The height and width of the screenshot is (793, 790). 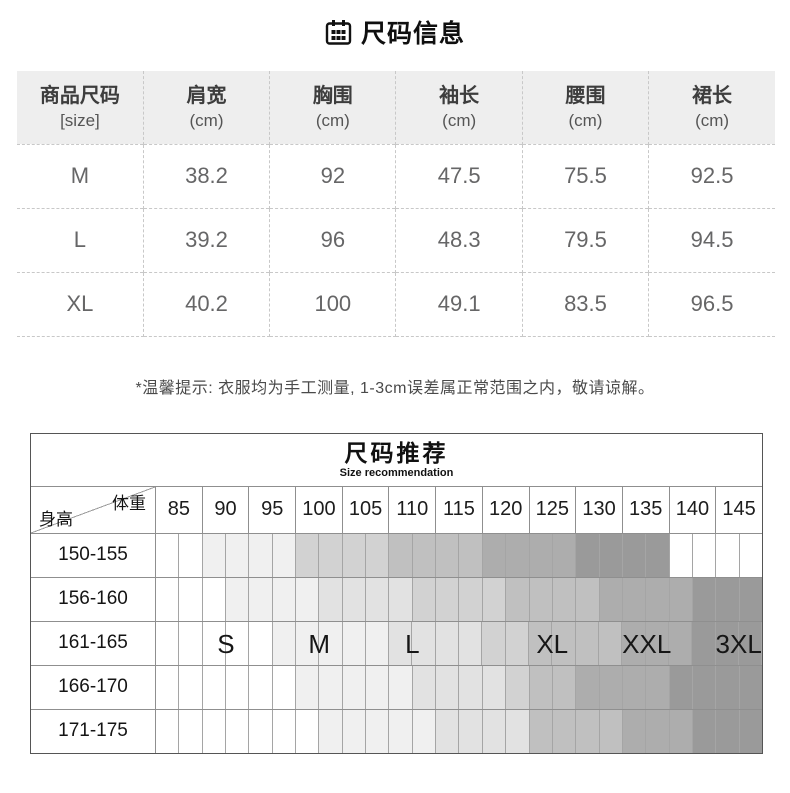 I want to click on measurement-cell: 96, so click(x=333, y=239).